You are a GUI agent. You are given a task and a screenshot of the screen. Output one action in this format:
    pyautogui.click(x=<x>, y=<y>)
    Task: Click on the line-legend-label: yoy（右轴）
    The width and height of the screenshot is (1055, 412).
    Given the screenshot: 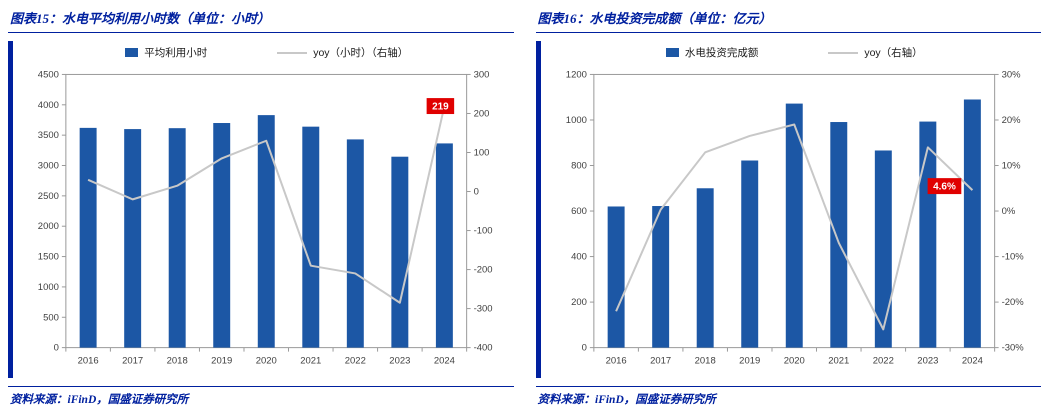 What is the action you would take?
    pyautogui.click(x=893, y=52)
    